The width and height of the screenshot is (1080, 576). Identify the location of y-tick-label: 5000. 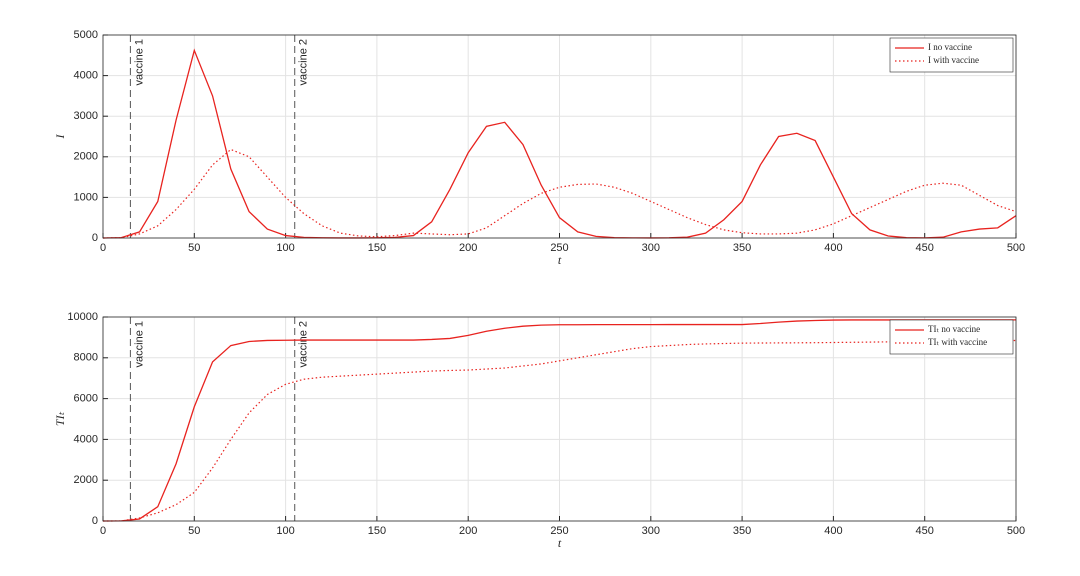
(86, 35).